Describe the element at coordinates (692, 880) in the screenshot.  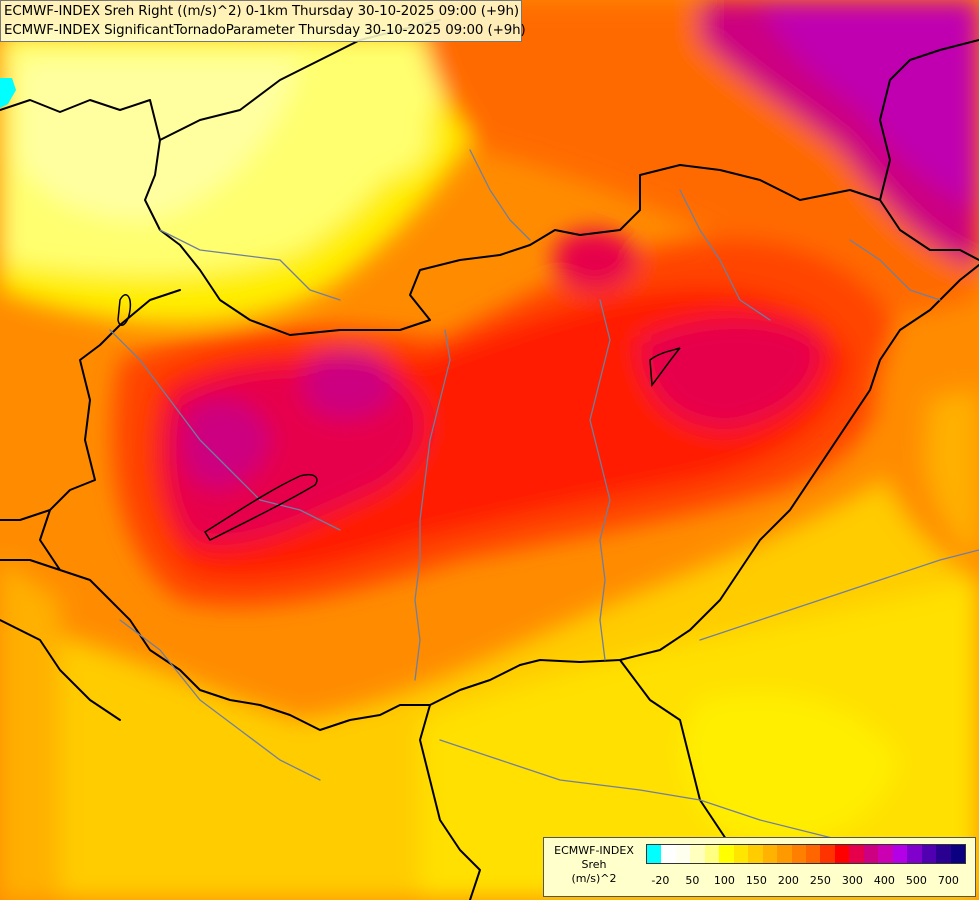
I see `legend-tick-label: 50` at that location.